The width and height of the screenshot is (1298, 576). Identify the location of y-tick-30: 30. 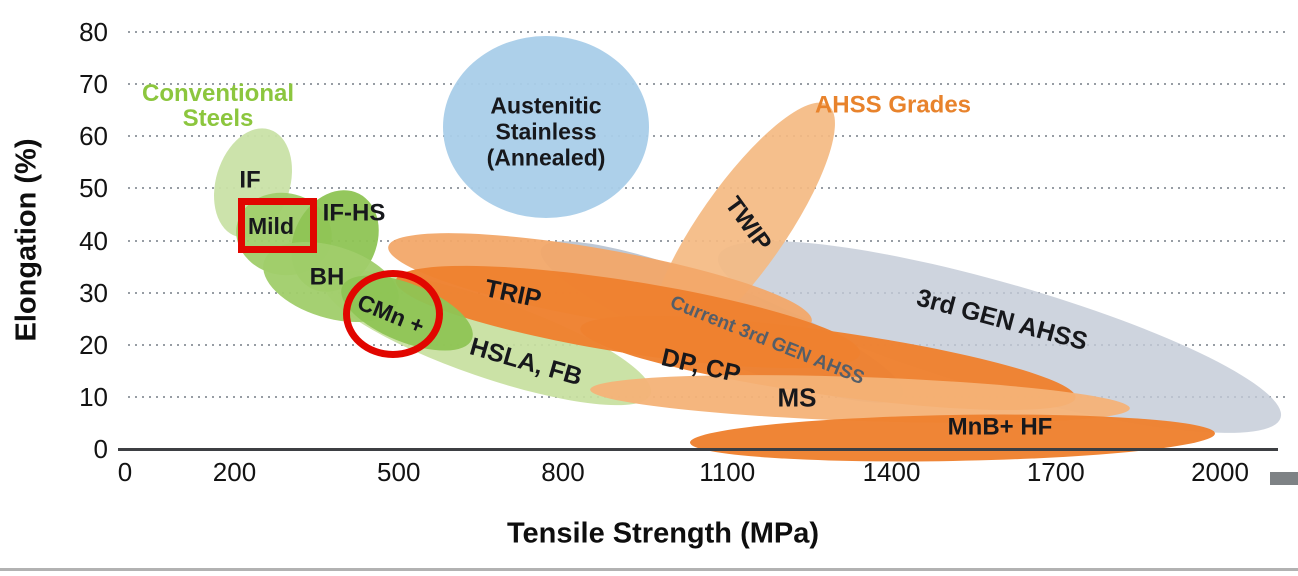
(93, 292).